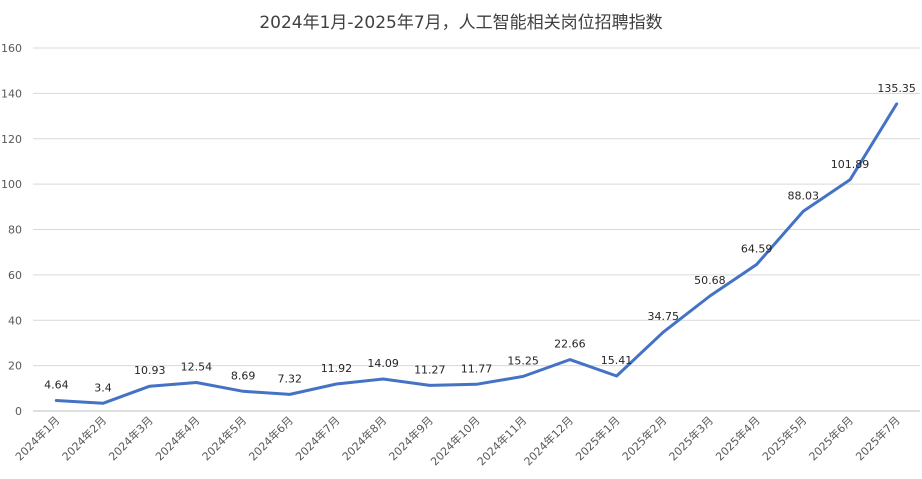 Image resolution: width=922 pixels, height=479 pixels. What do you see at coordinates (663, 316) in the screenshot?
I see `data-label: 34.75` at bounding box center [663, 316].